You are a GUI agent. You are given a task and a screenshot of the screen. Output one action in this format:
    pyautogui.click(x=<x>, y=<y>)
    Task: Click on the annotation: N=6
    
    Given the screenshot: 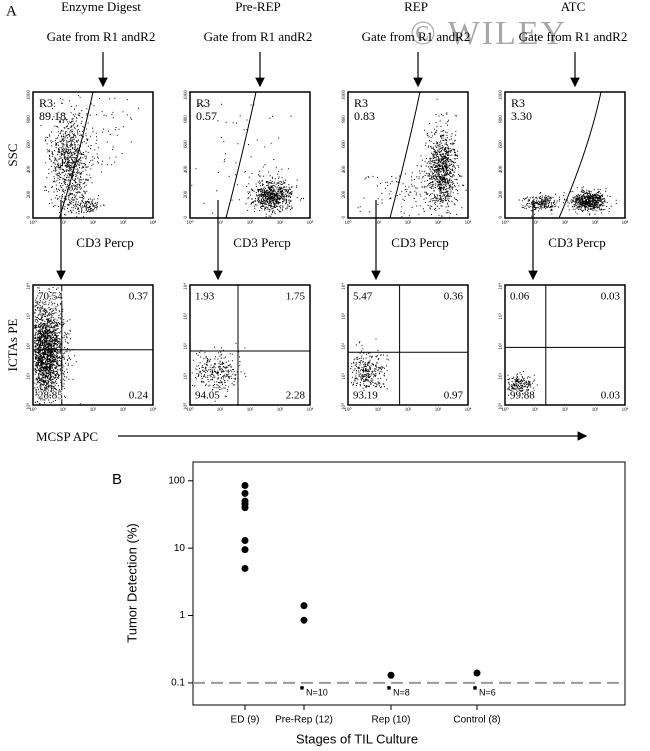 What is the action you would take?
    pyautogui.click(x=487, y=692)
    